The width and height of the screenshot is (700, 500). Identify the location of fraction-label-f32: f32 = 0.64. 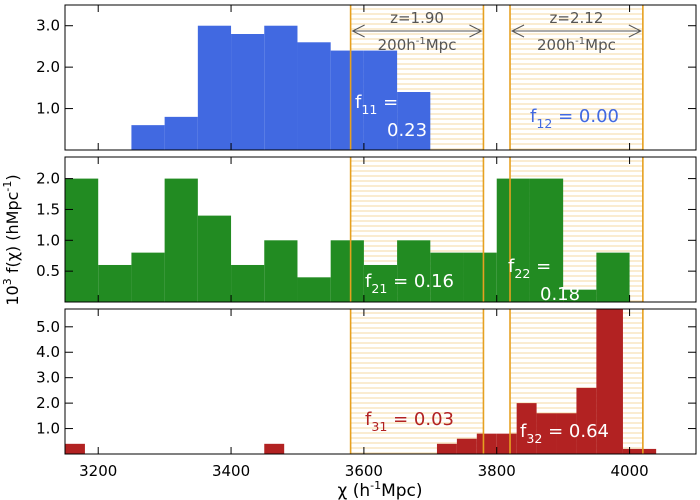
(564, 433).